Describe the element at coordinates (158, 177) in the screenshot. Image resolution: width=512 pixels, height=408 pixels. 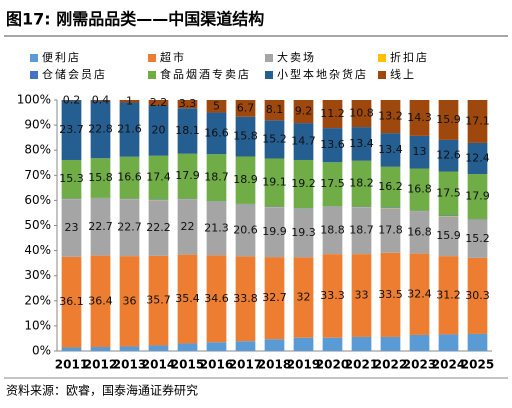
I see `data-label: 17.4` at that location.